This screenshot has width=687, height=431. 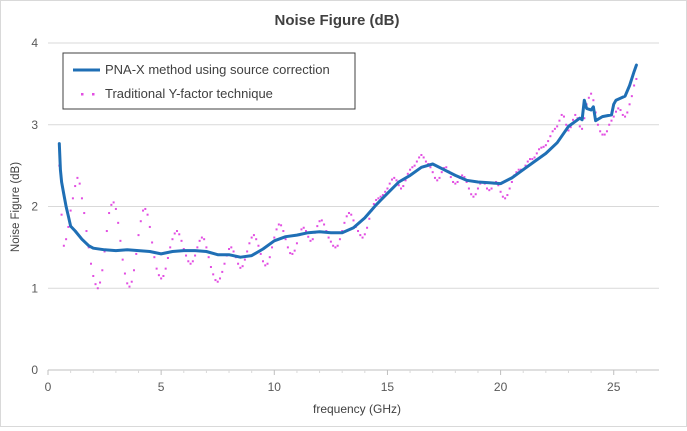 I want to click on x-axis-label: frequency (GHz), so click(x=357, y=409).